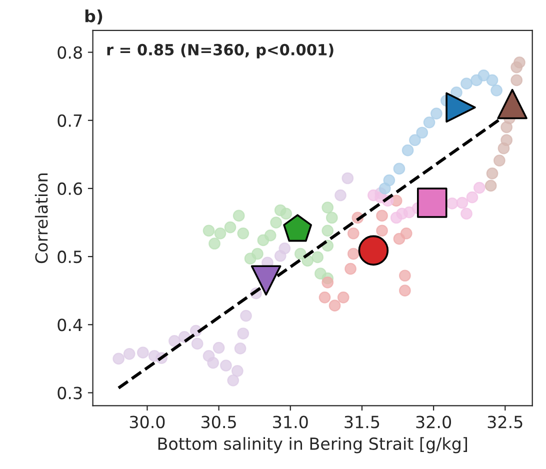  What do you see at coordinates (70, 257) in the screenshot?
I see `y-tick-label: 0.5` at bounding box center [70, 257].